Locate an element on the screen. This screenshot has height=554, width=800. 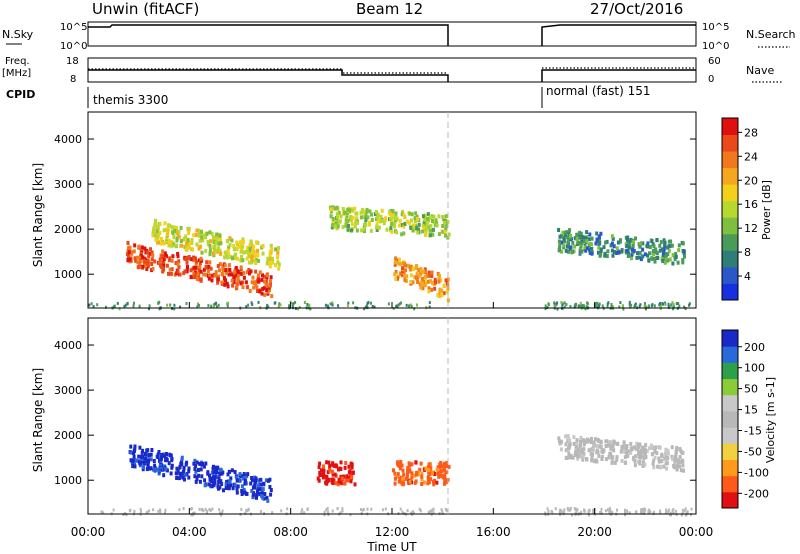
power-colorbar-label: Power [dB] is located at coordinates (766, 210).